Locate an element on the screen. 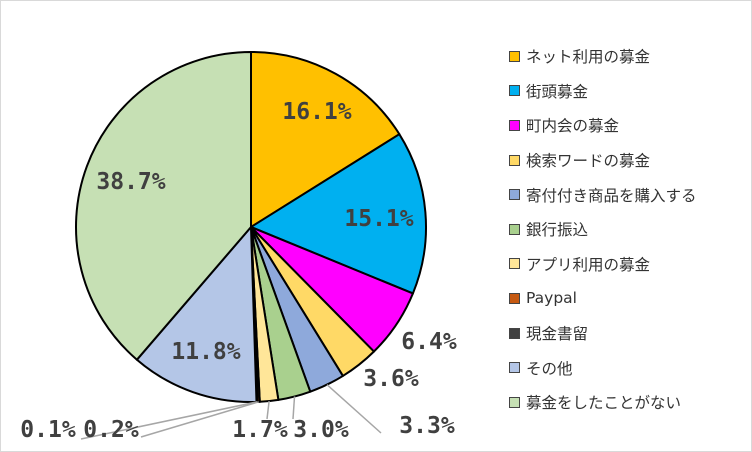 The image size is (752, 452). legend-label-2: 街頭募金 is located at coordinates (557, 91).